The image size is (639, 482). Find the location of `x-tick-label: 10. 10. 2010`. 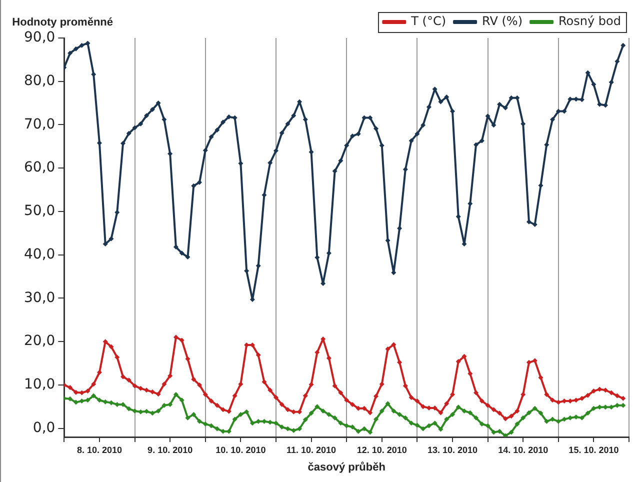

x-tick-label: 10. 10. 2010 is located at coordinates (241, 449).